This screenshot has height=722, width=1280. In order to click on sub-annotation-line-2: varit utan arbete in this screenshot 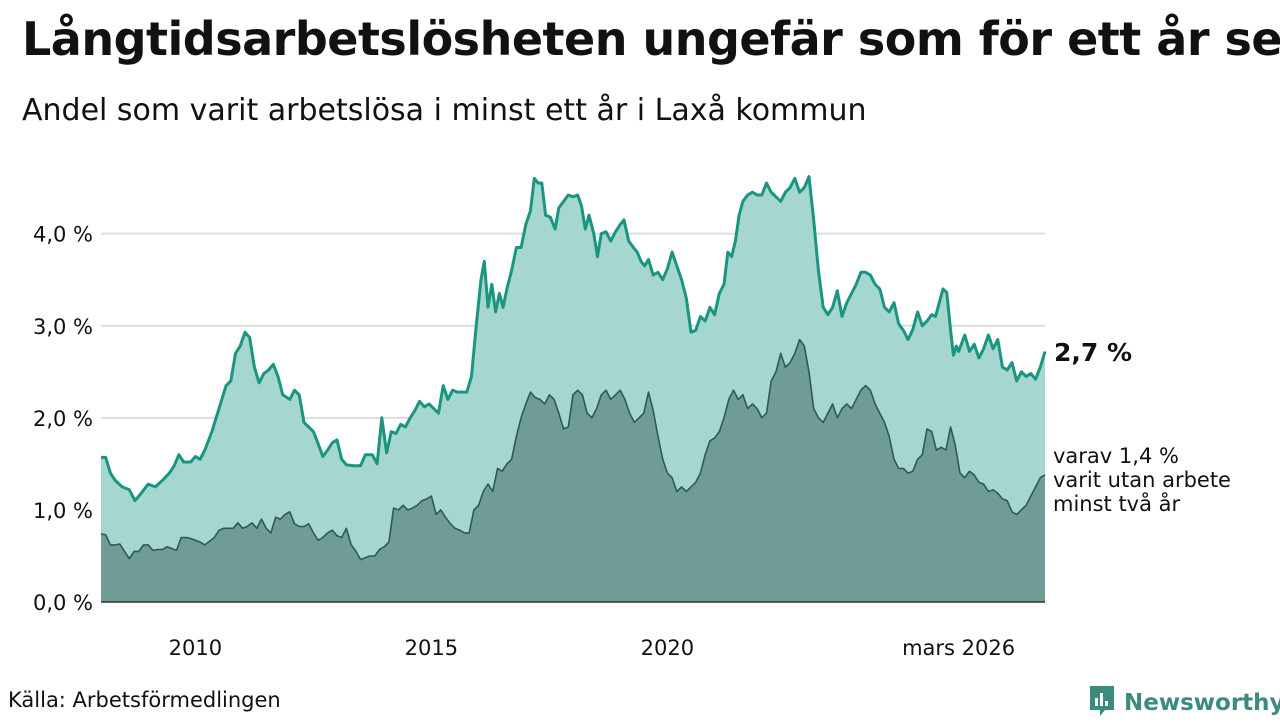, I will do `click(1142, 480)`.